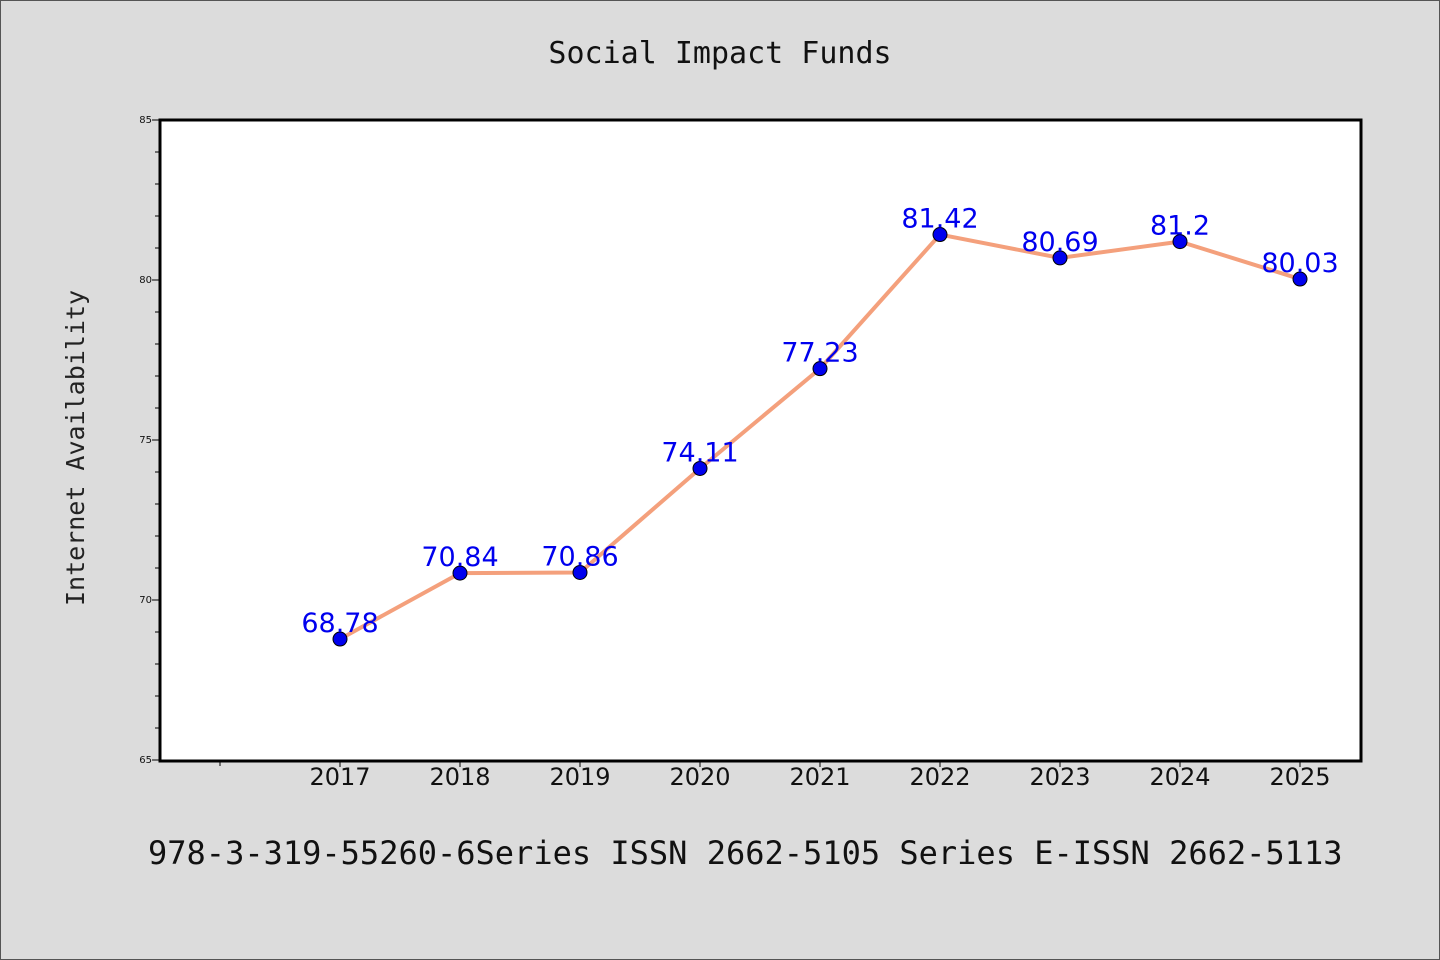  What do you see at coordinates (819, 353) in the screenshot?
I see `data-label: 77.23` at bounding box center [819, 353].